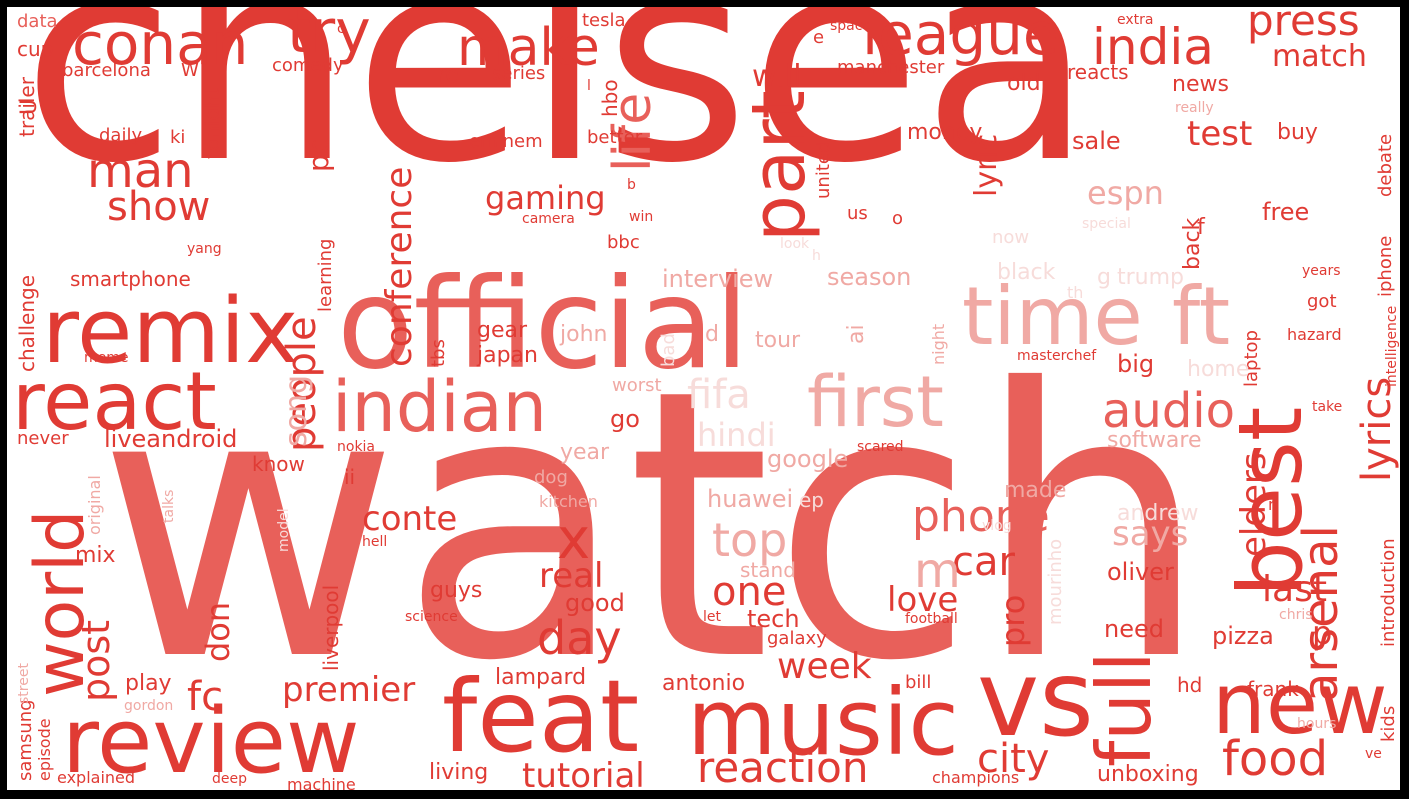 The image size is (1409, 799). I want to click on word-go: go, so click(625, 419).